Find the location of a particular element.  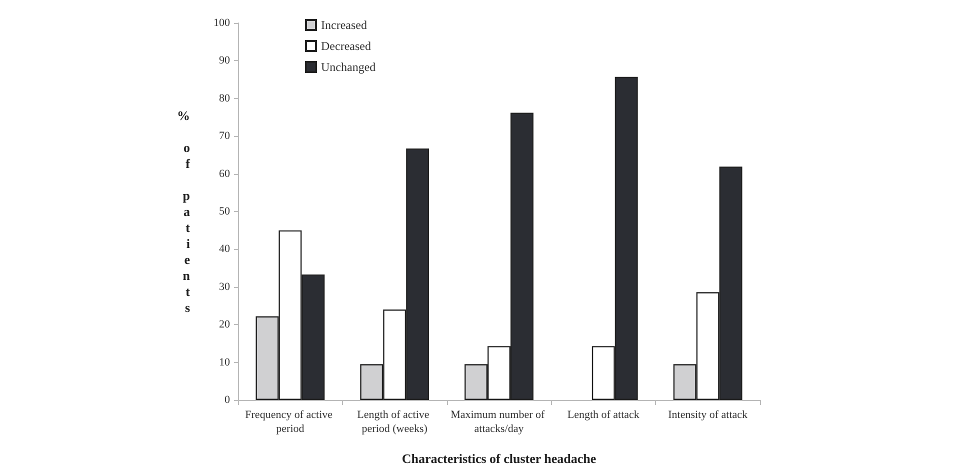

x-tick-label: Frequency of active period is located at coordinates (290, 422).